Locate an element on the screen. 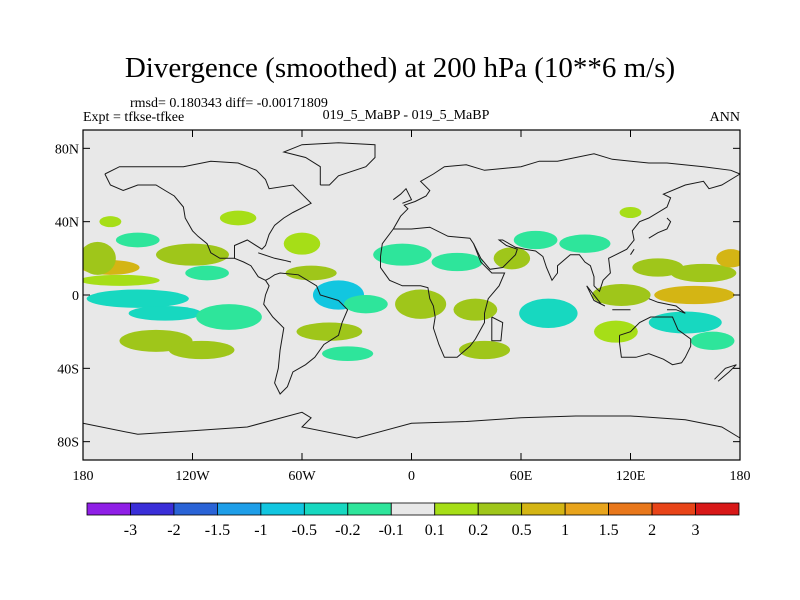  y-tick-label: 80N is located at coordinates (67, 149).